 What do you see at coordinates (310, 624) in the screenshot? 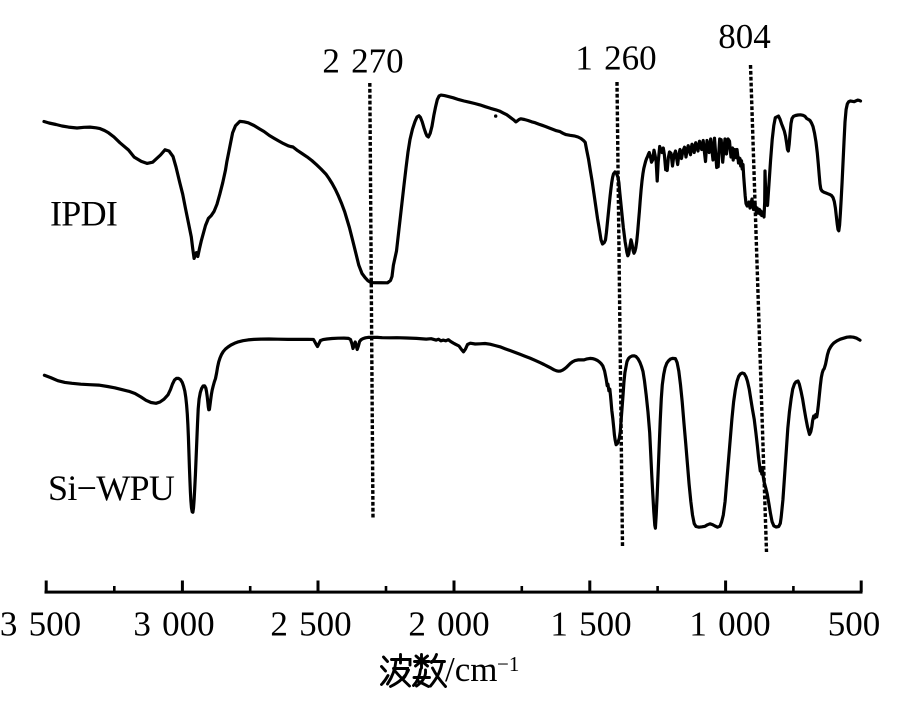
I see `svg-text: 2 500` at bounding box center [310, 624].